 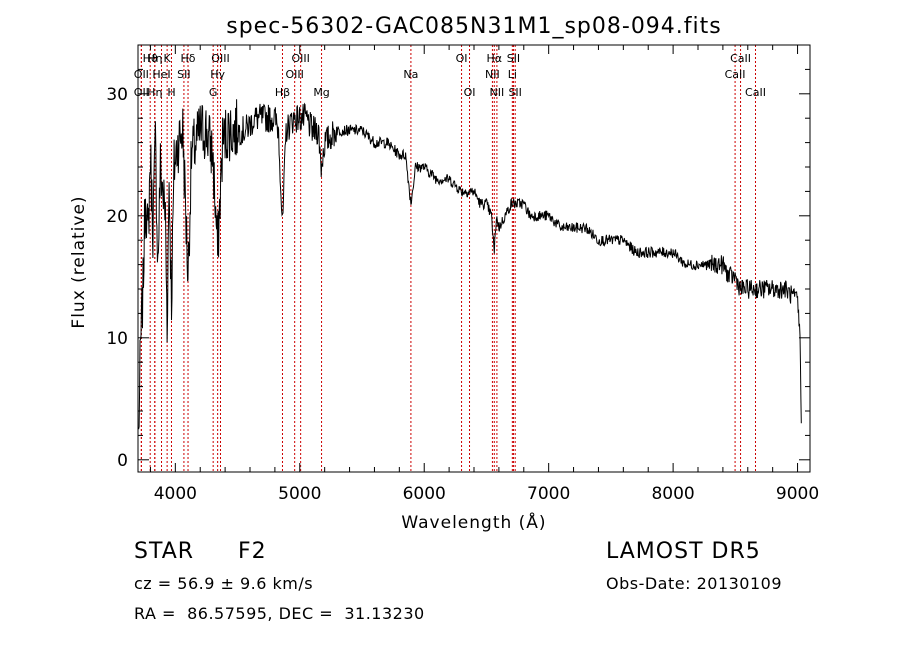 I want to click on line-label-10: OIII, so click(x=220, y=58).